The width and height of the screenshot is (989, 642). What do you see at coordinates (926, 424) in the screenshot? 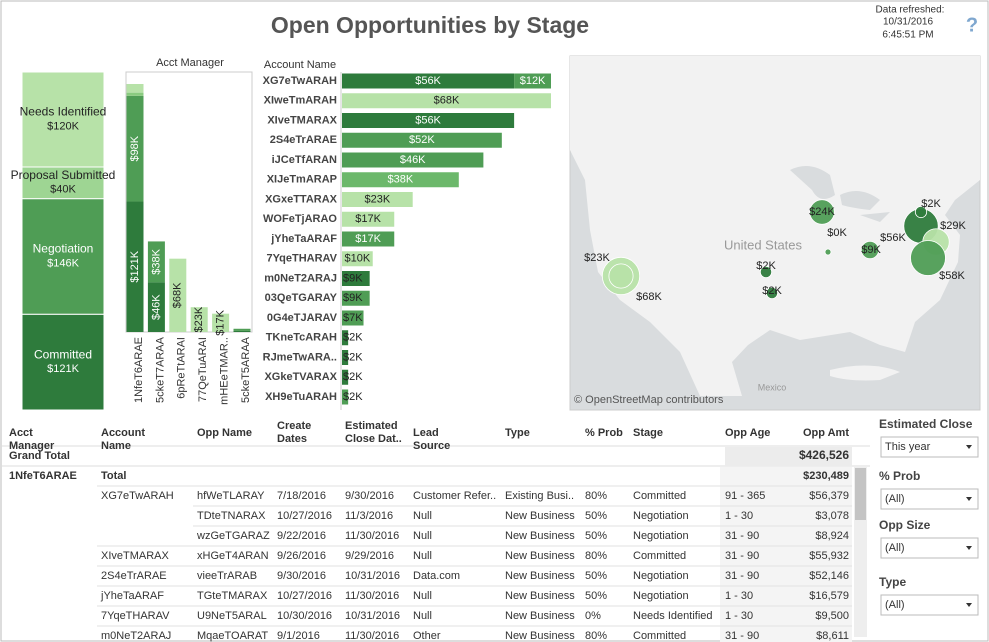
I see `filter-label: Estimated Close` at bounding box center [926, 424].